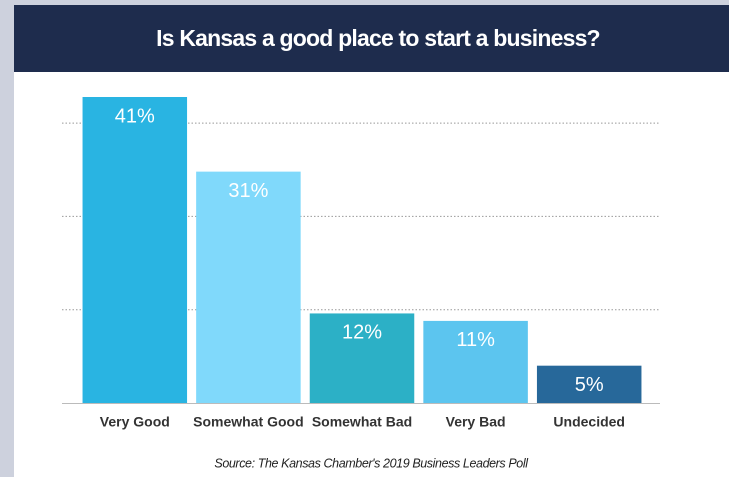  What do you see at coordinates (362, 333) in the screenshot?
I see `data-label: 12%` at bounding box center [362, 333].